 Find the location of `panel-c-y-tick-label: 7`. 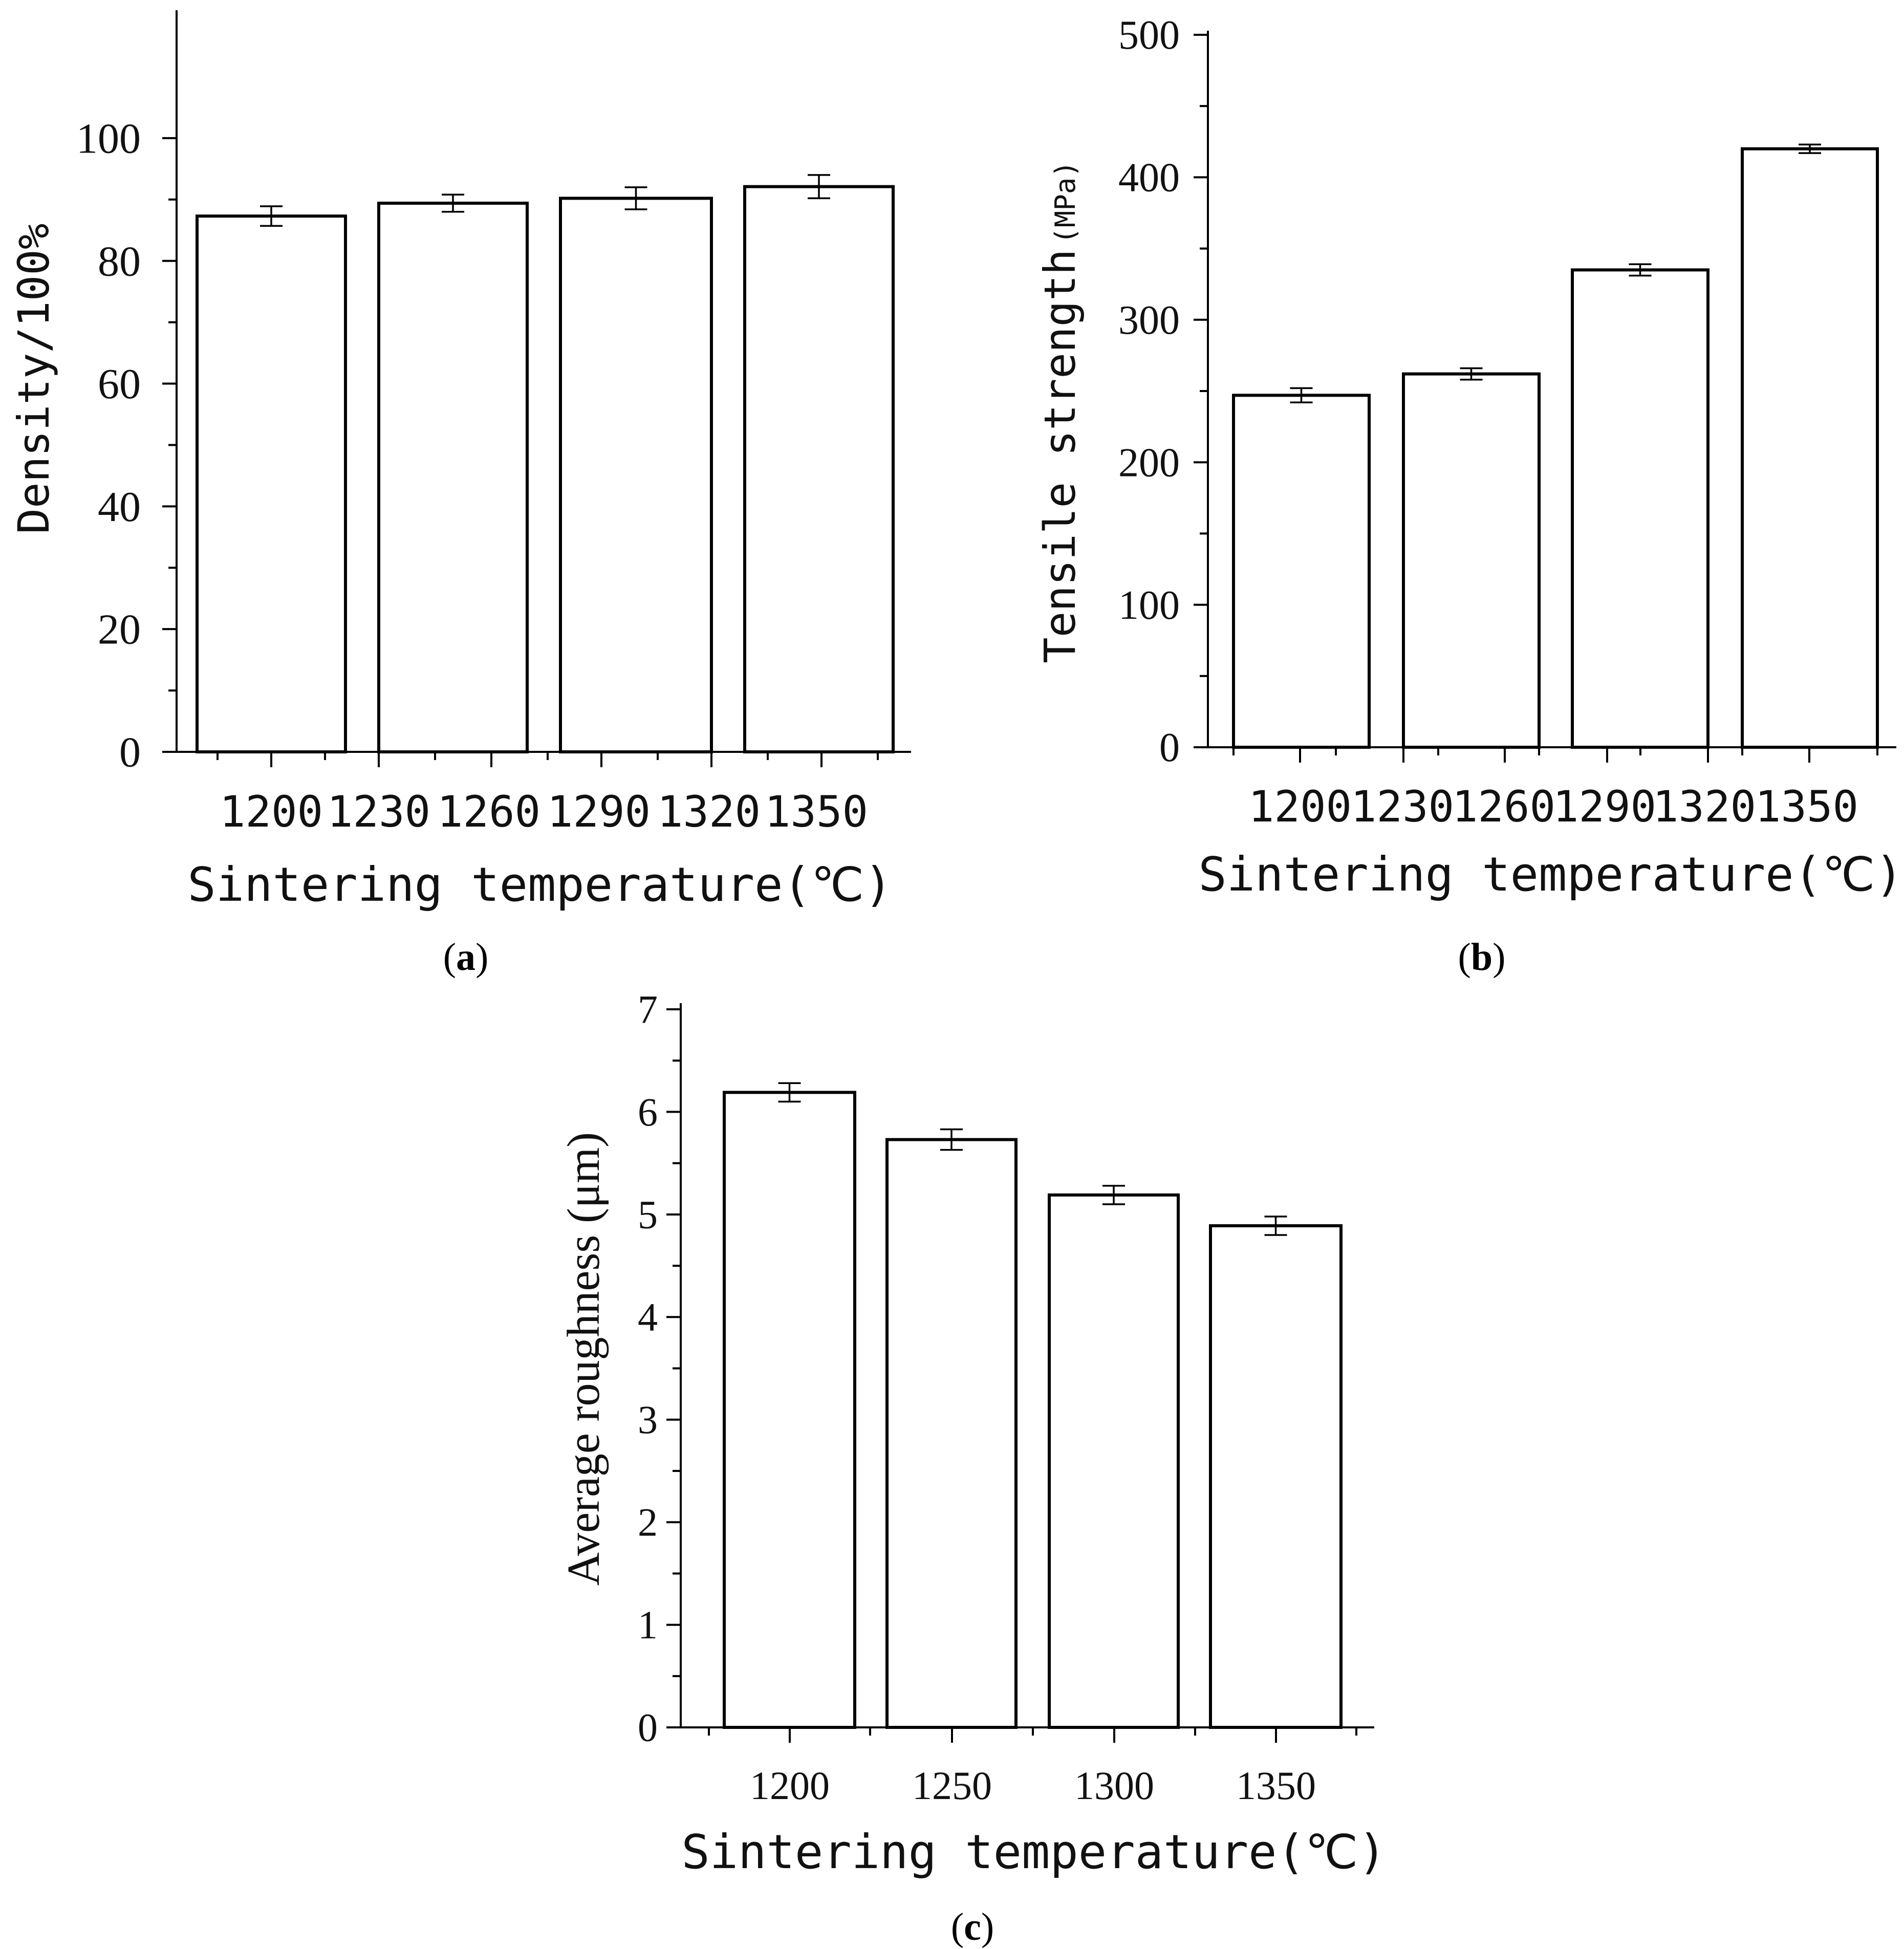

panel-c-y-tick-label: 7 is located at coordinates (648, 1009).